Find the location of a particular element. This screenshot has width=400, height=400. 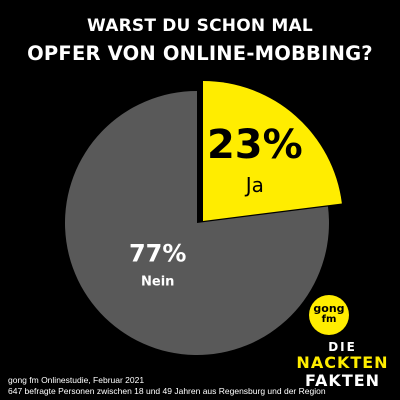

pie-category-label-nein: Nein is located at coordinates (157, 282).